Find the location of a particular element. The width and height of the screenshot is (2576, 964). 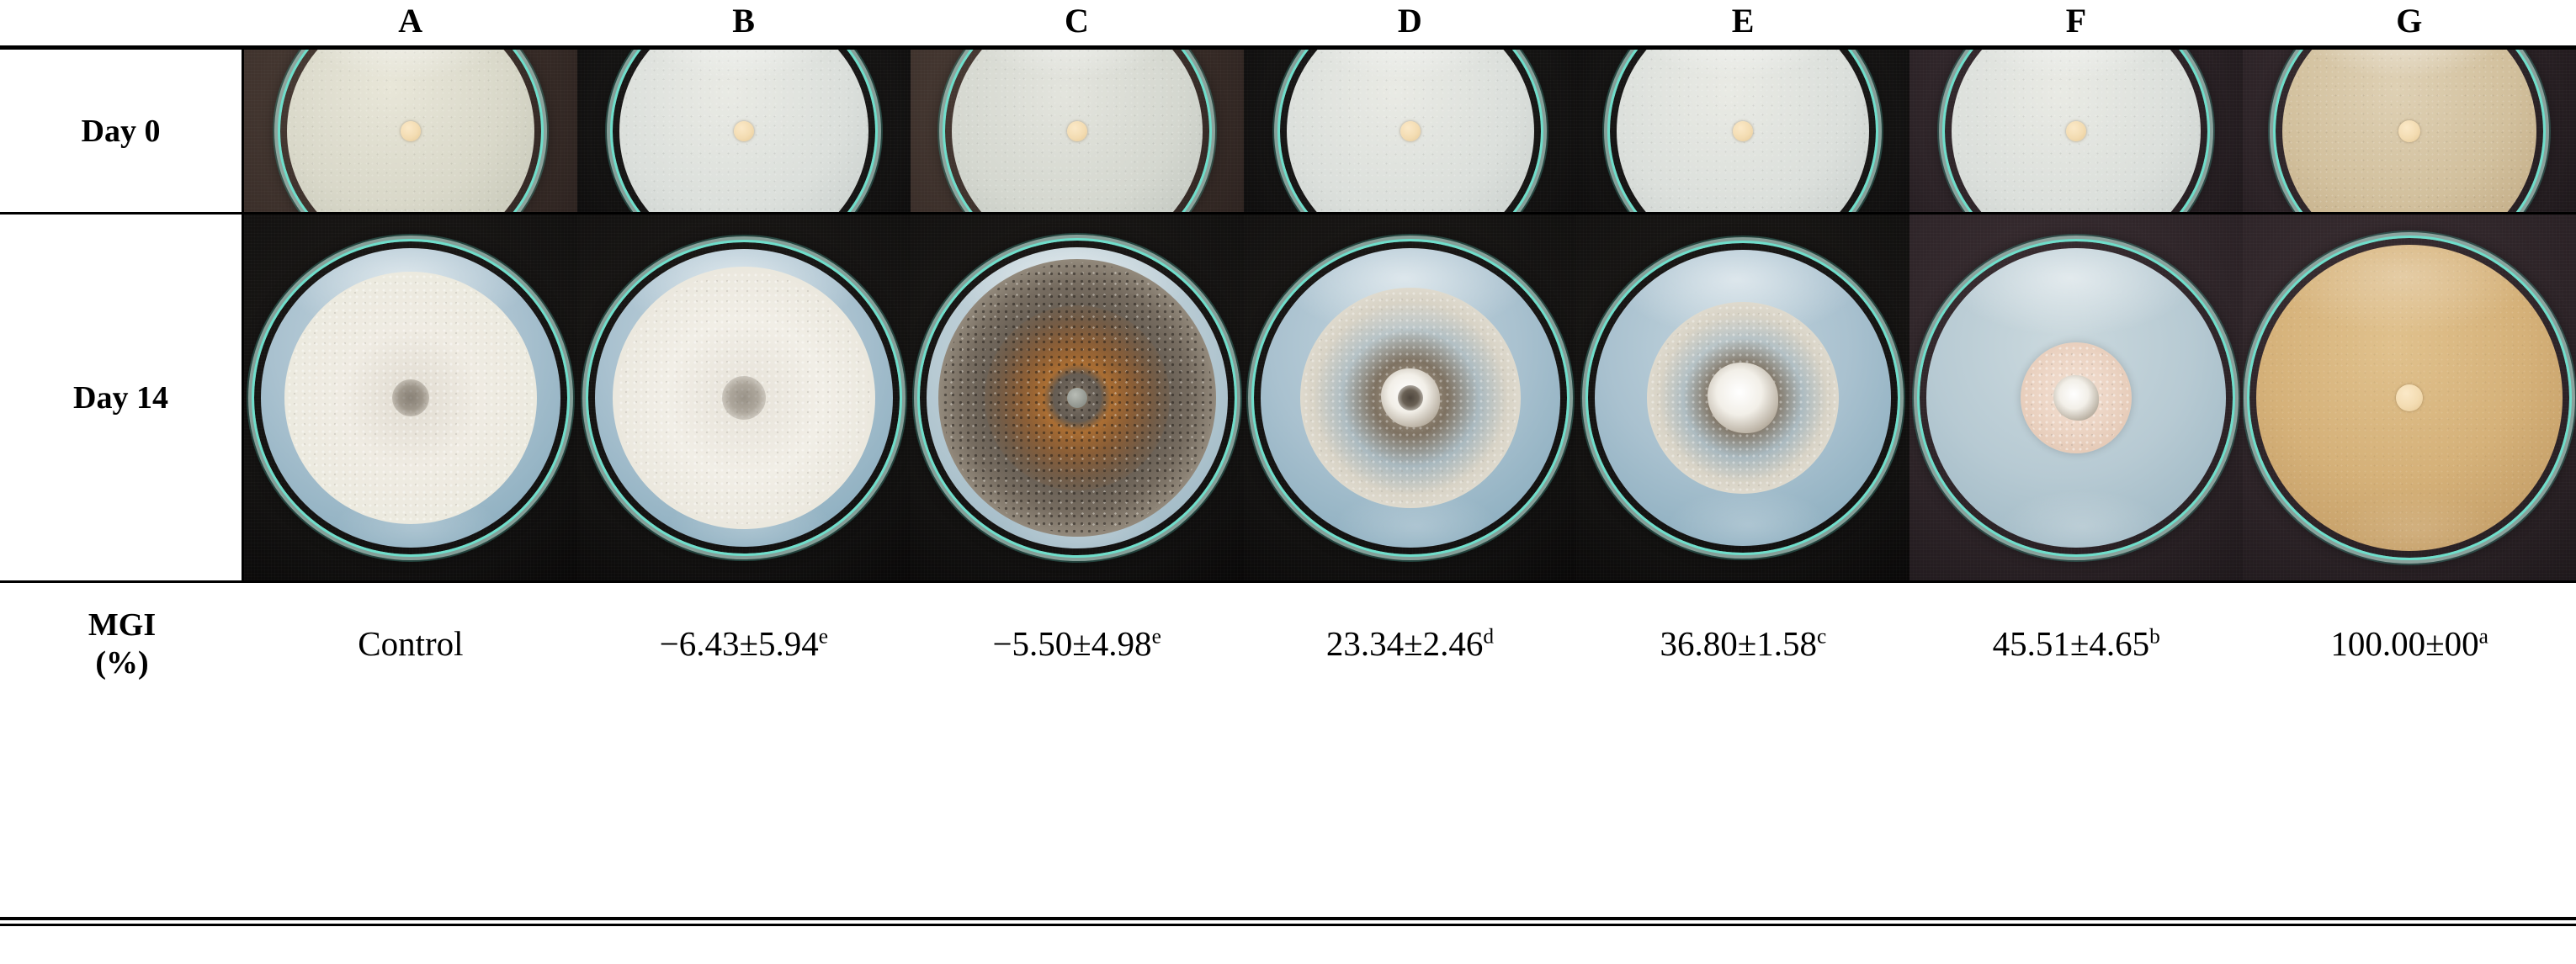

column-header-a: A is located at coordinates (411, 21).